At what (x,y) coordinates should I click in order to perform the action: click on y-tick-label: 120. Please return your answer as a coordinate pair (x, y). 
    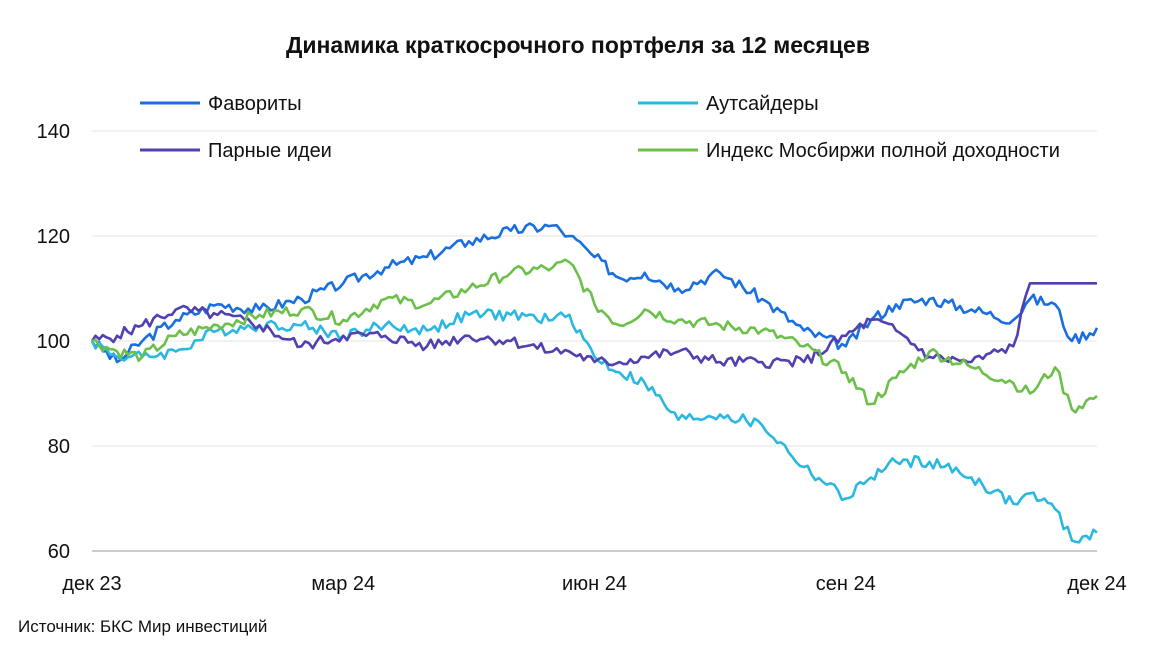
    Looking at the image, I should click on (53, 237).